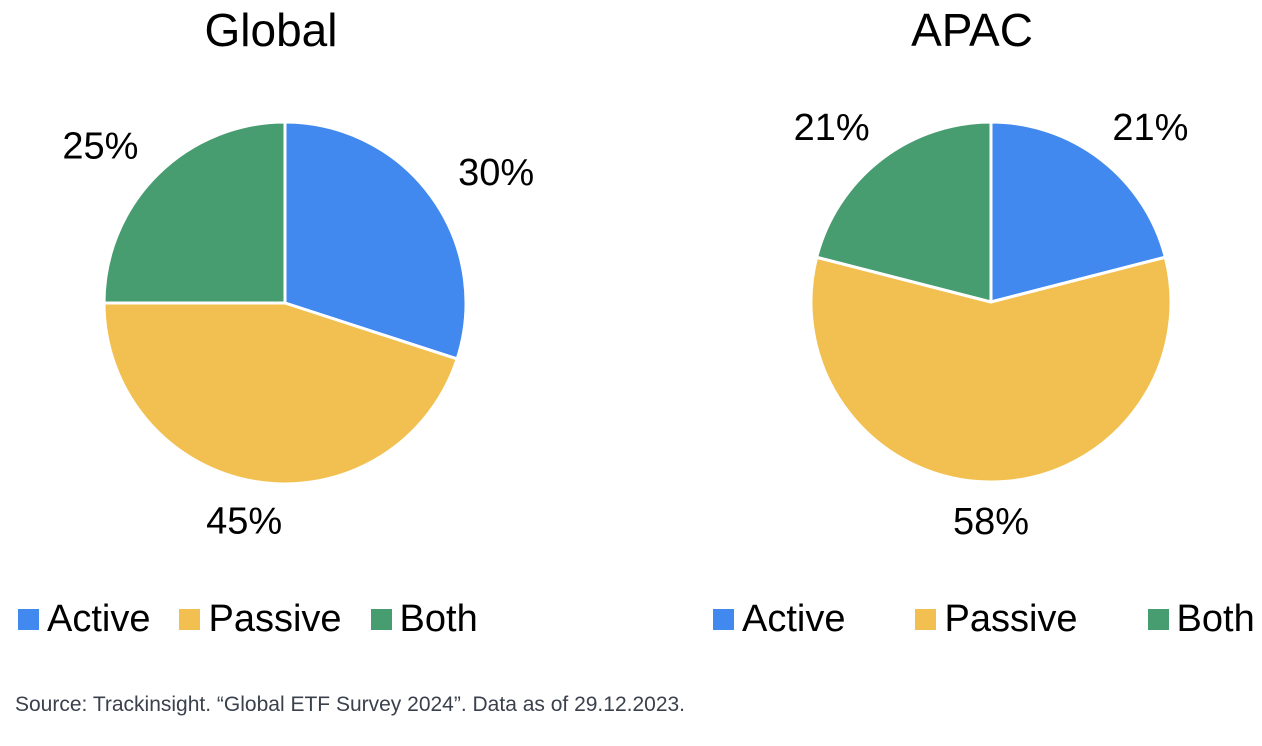  I want to click on percent-label: 45%, so click(244, 521).